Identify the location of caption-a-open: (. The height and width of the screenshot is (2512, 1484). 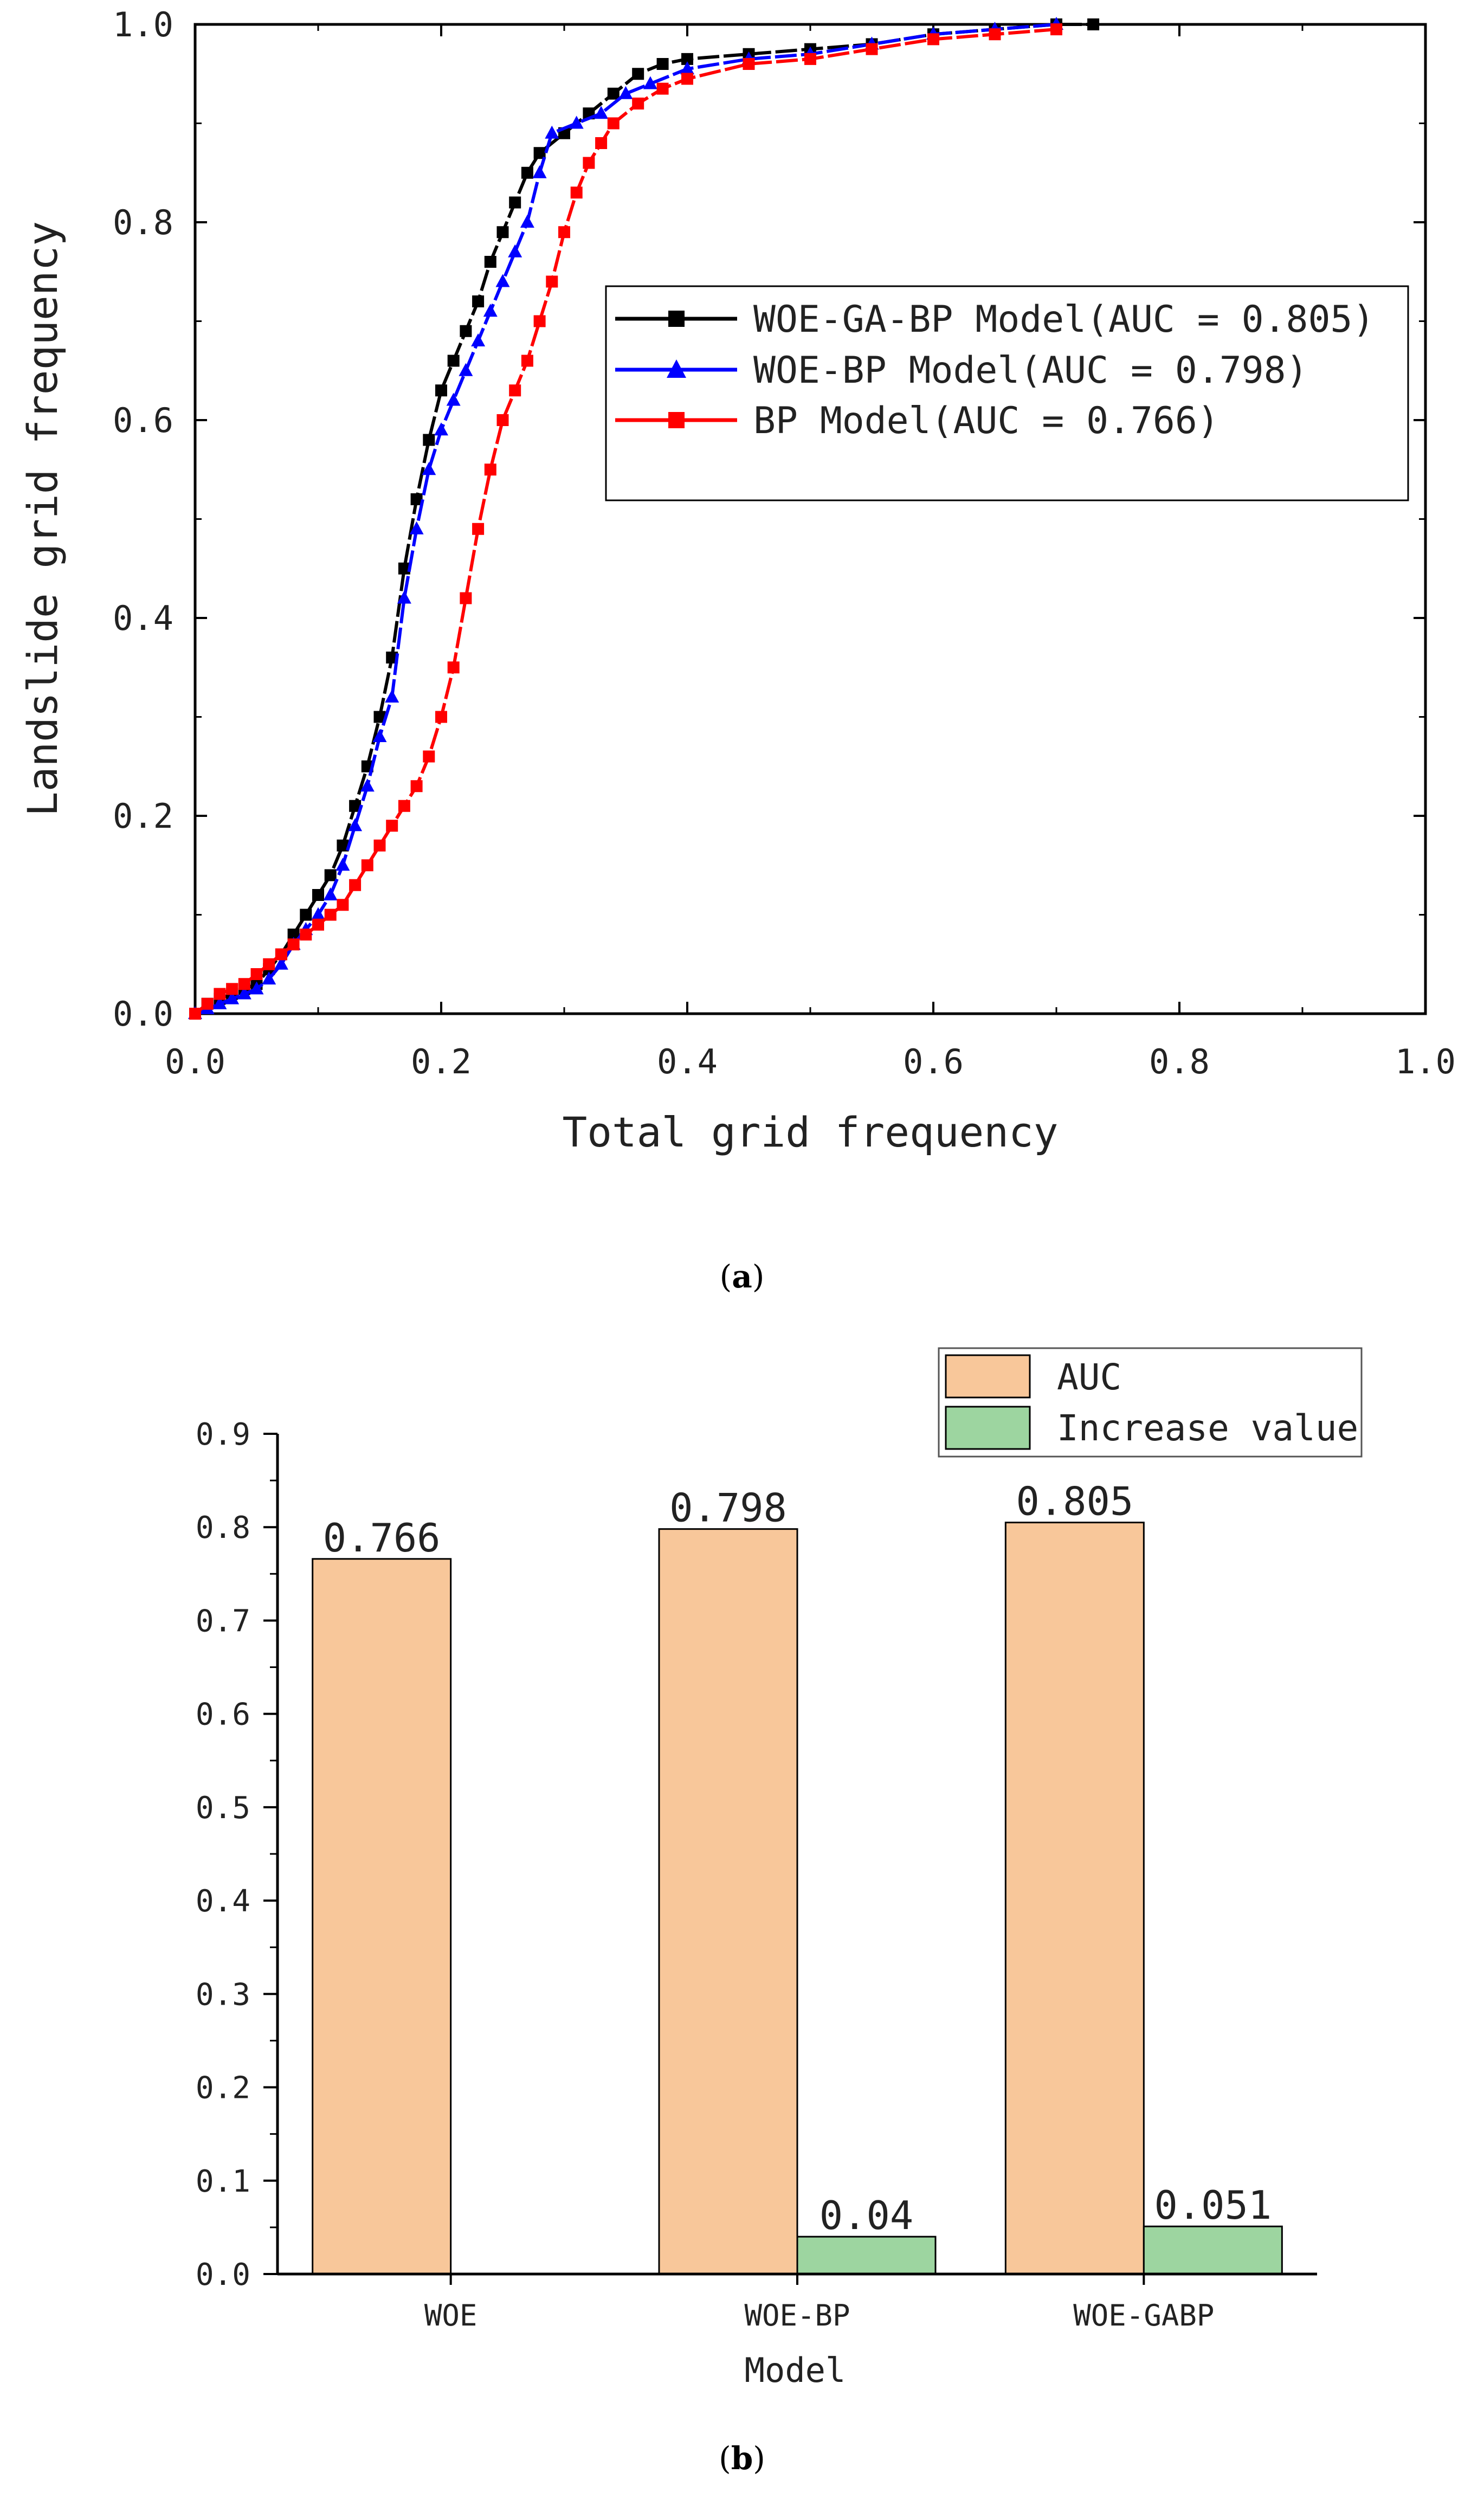
(726, 1277).